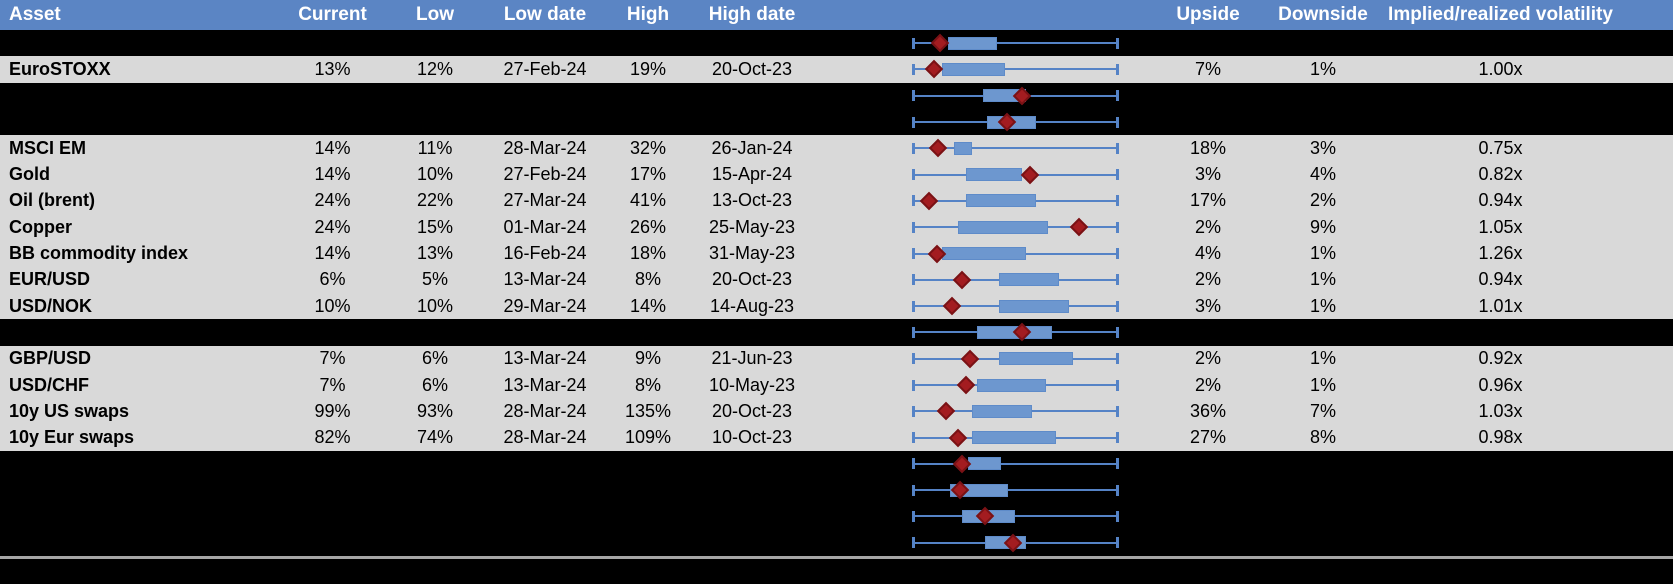 Image resolution: width=1673 pixels, height=584 pixels. Describe the element at coordinates (545, 410) in the screenshot. I see `low-date-cell: 28-Mar-24` at that location.